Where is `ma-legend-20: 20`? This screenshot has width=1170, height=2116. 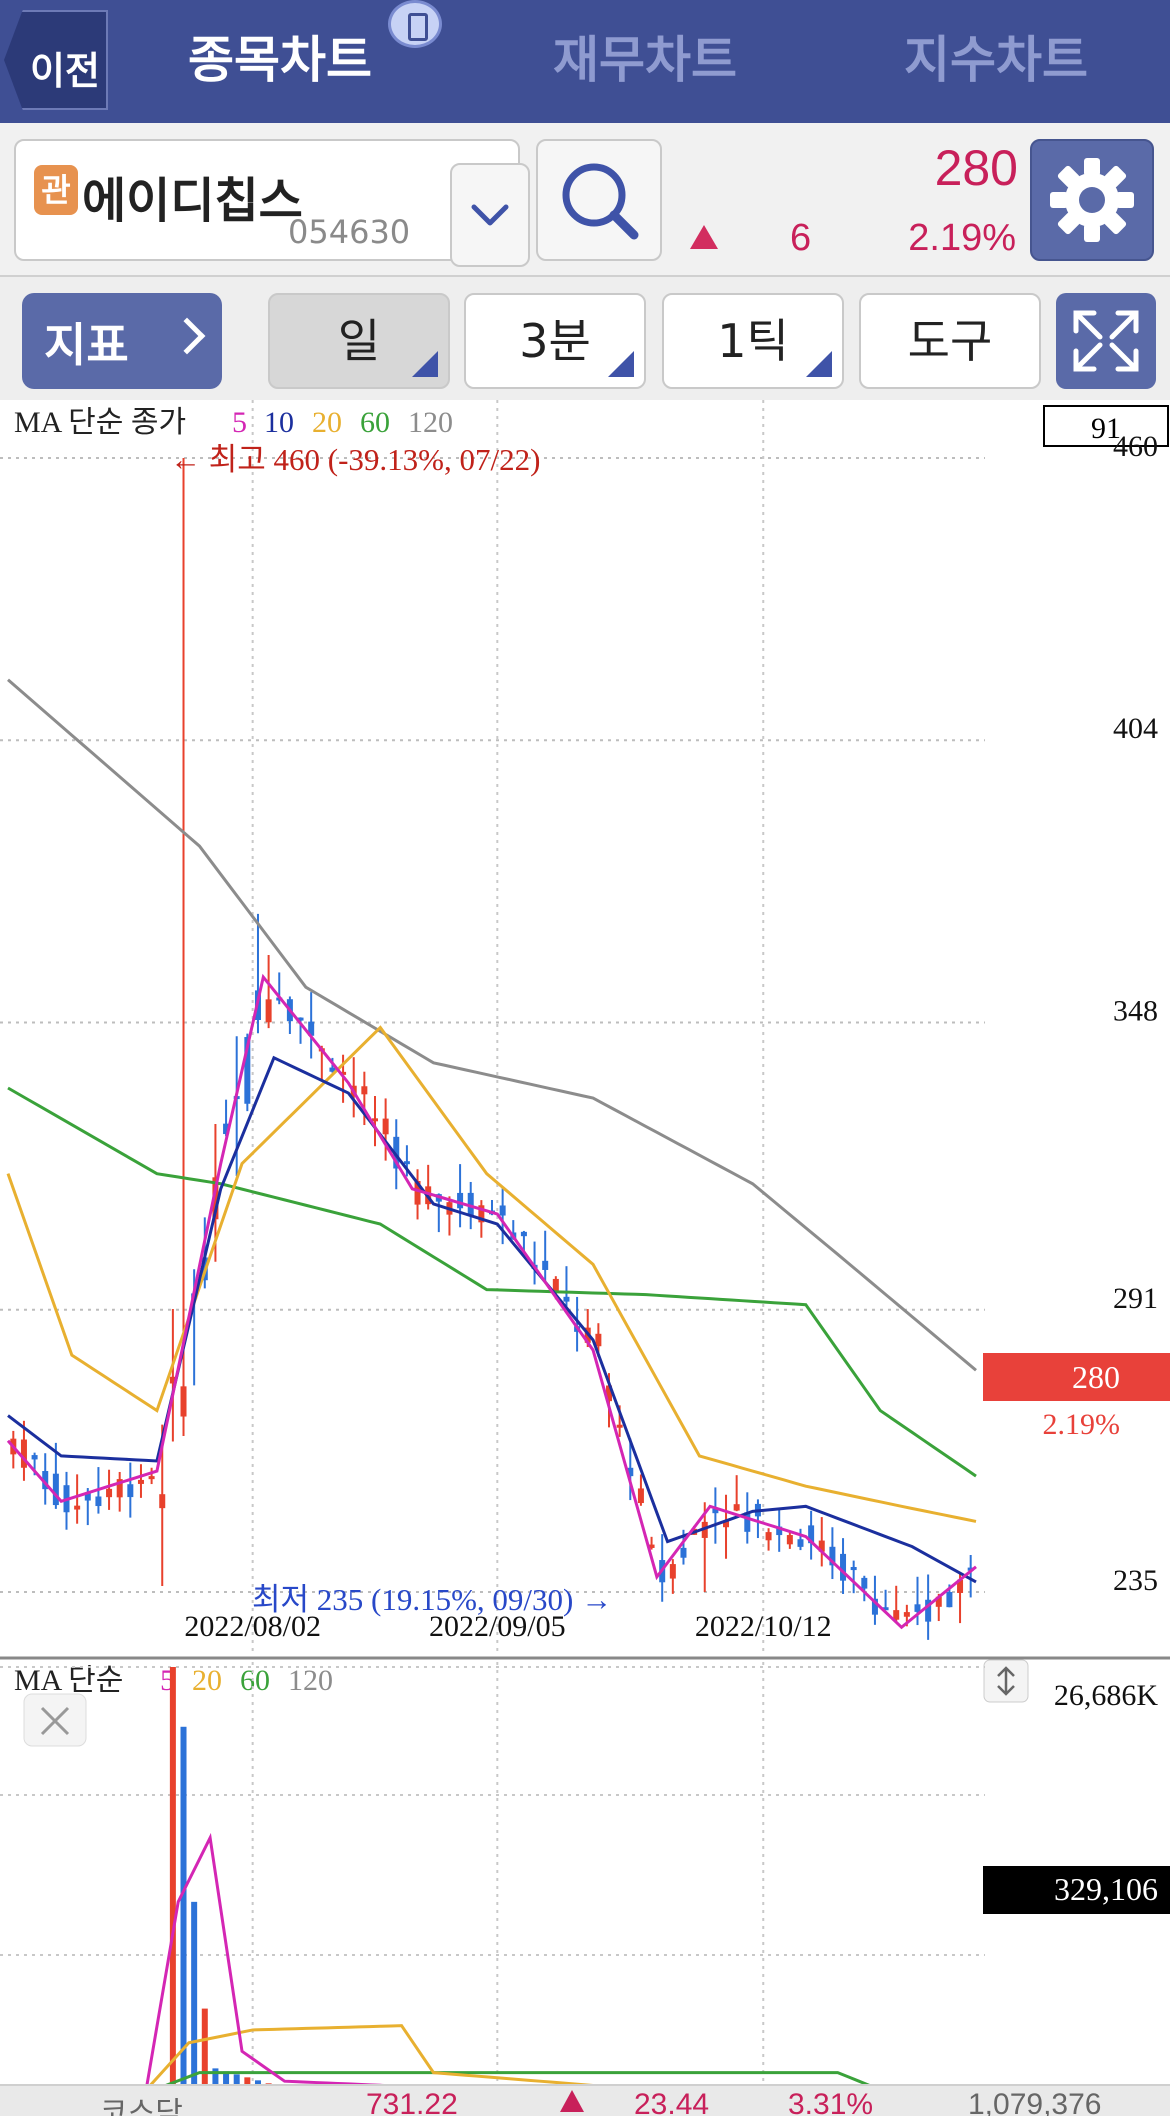 ma-legend-20: 20 is located at coordinates (327, 422).